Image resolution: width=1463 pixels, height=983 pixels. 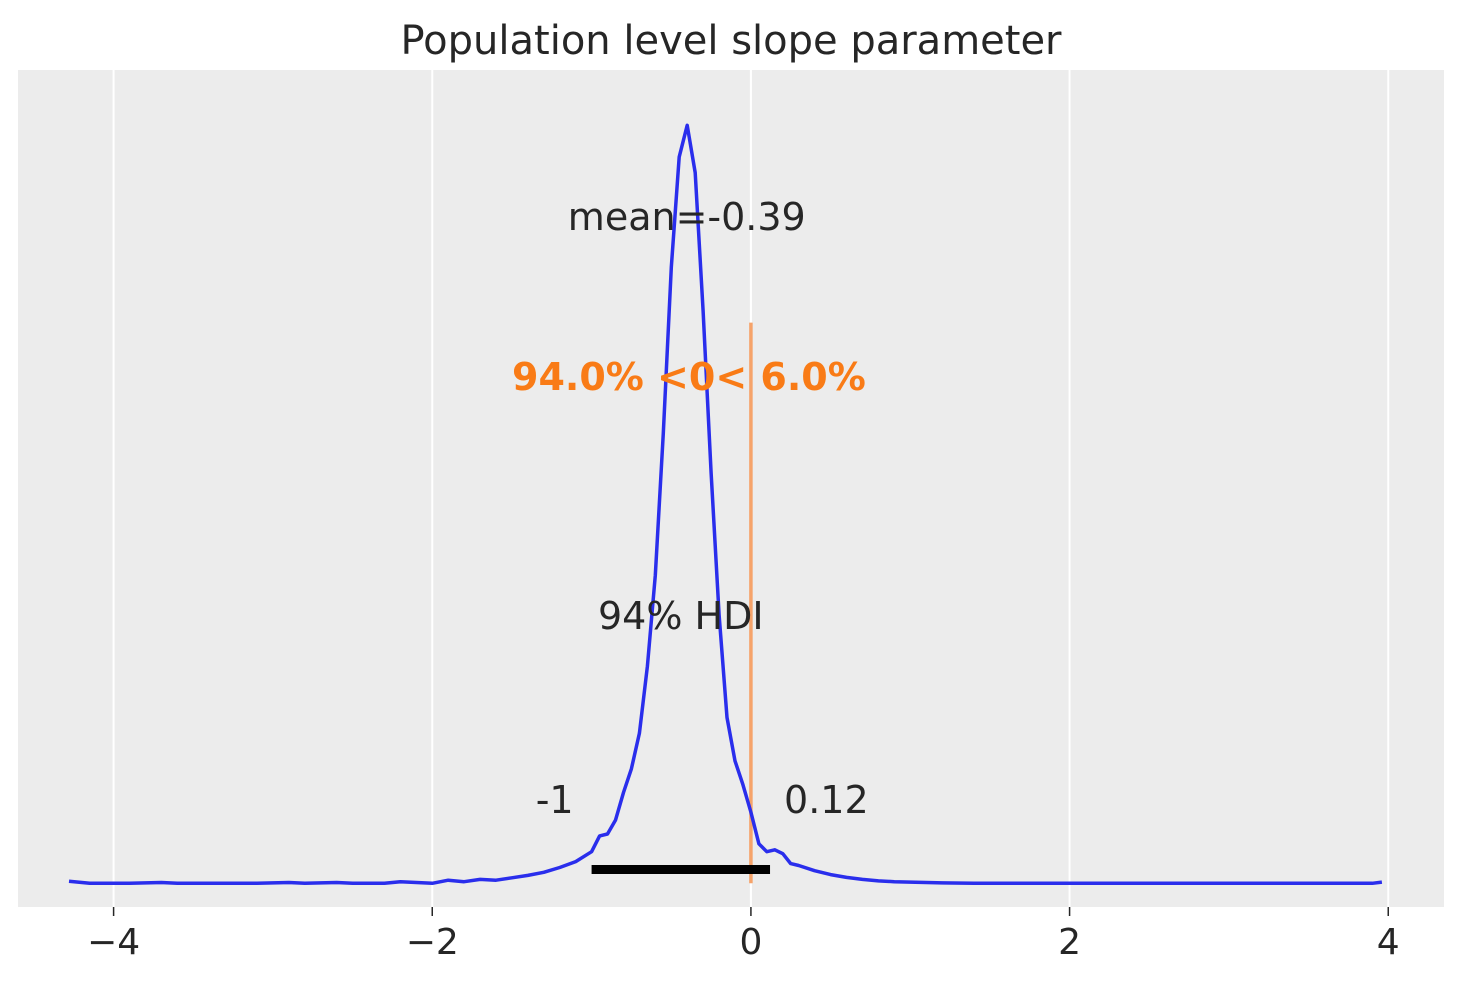 What do you see at coordinates (750, 942) in the screenshot?
I see `x-tick-label-2: 0` at bounding box center [750, 942].